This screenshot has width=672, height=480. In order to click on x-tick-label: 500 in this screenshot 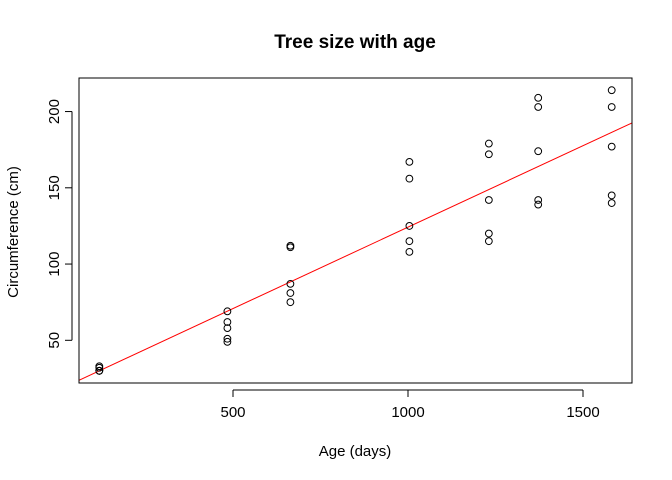, I will do `click(232, 412)`.